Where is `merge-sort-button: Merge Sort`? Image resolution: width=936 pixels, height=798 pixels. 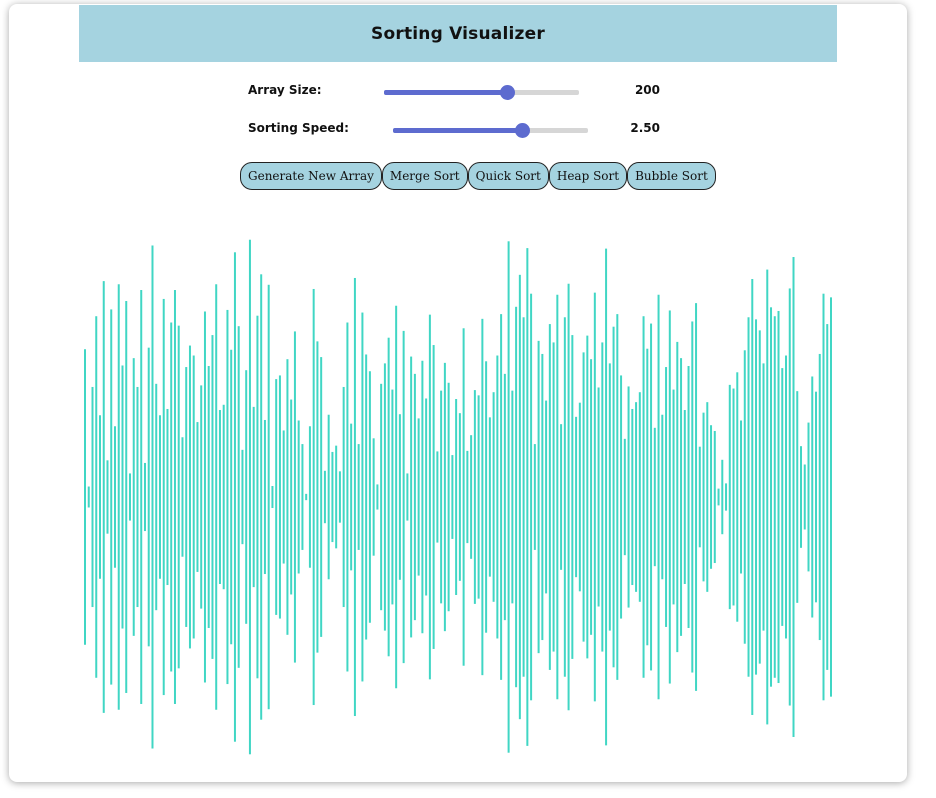 merge-sort-button: Merge Sort is located at coordinates (424, 176).